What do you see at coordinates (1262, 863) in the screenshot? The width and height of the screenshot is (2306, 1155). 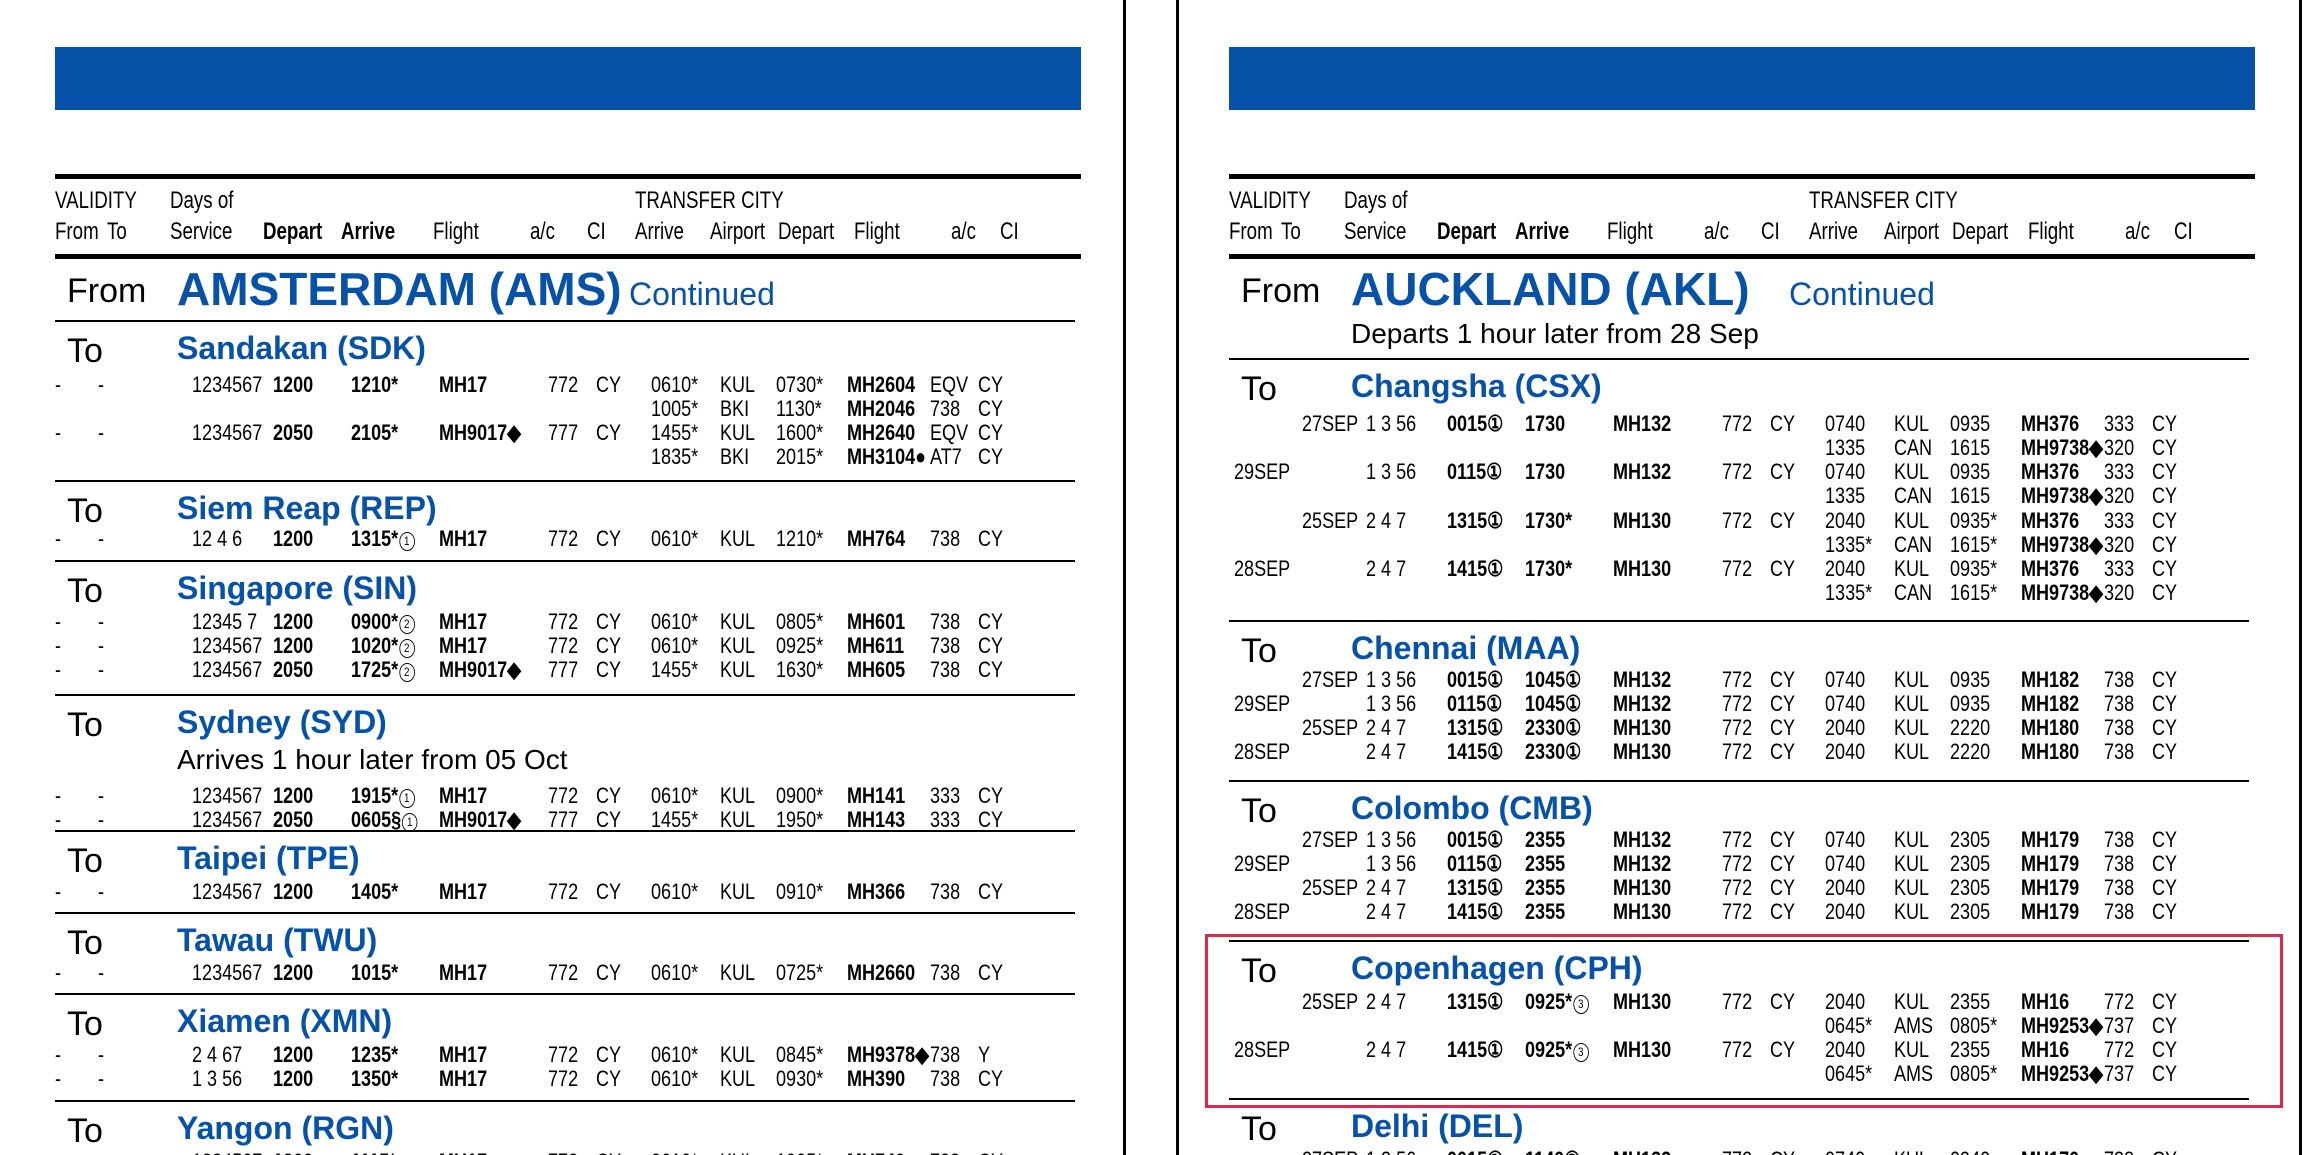 I see `cell: 29SEP` at bounding box center [1262, 863].